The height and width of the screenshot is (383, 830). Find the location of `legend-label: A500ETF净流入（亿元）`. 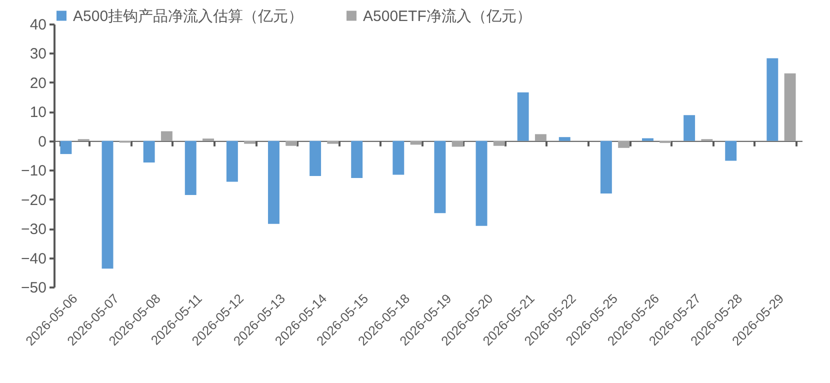

legend-label: A500ETF净流入（亿元） is located at coordinates (447, 16).